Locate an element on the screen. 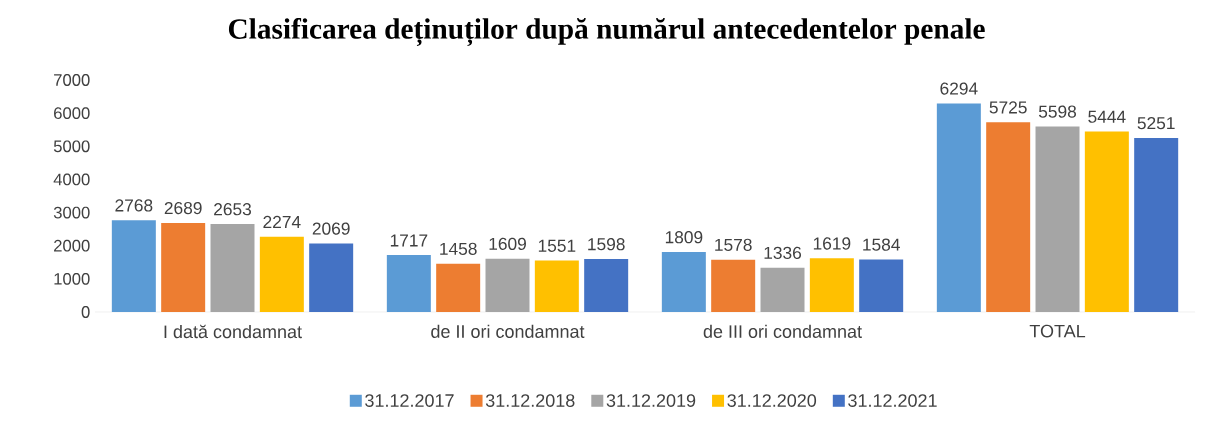 The width and height of the screenshot is (1213, 421). data-label: 2689 is located at coordinates (183, 208).